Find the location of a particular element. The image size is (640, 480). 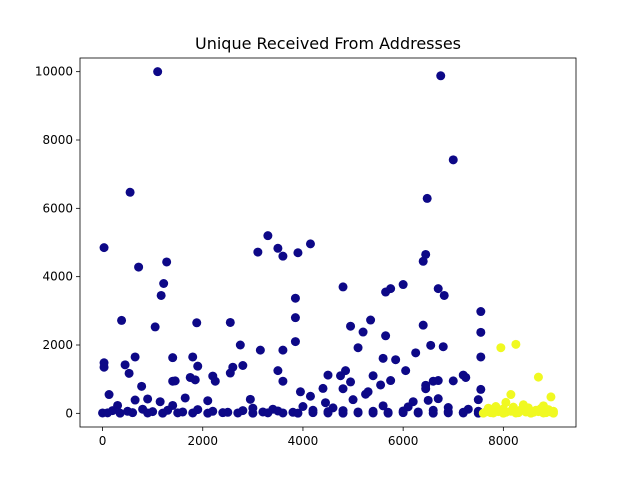

x-tick-label: 4000 is located at coordinates (303, 441).